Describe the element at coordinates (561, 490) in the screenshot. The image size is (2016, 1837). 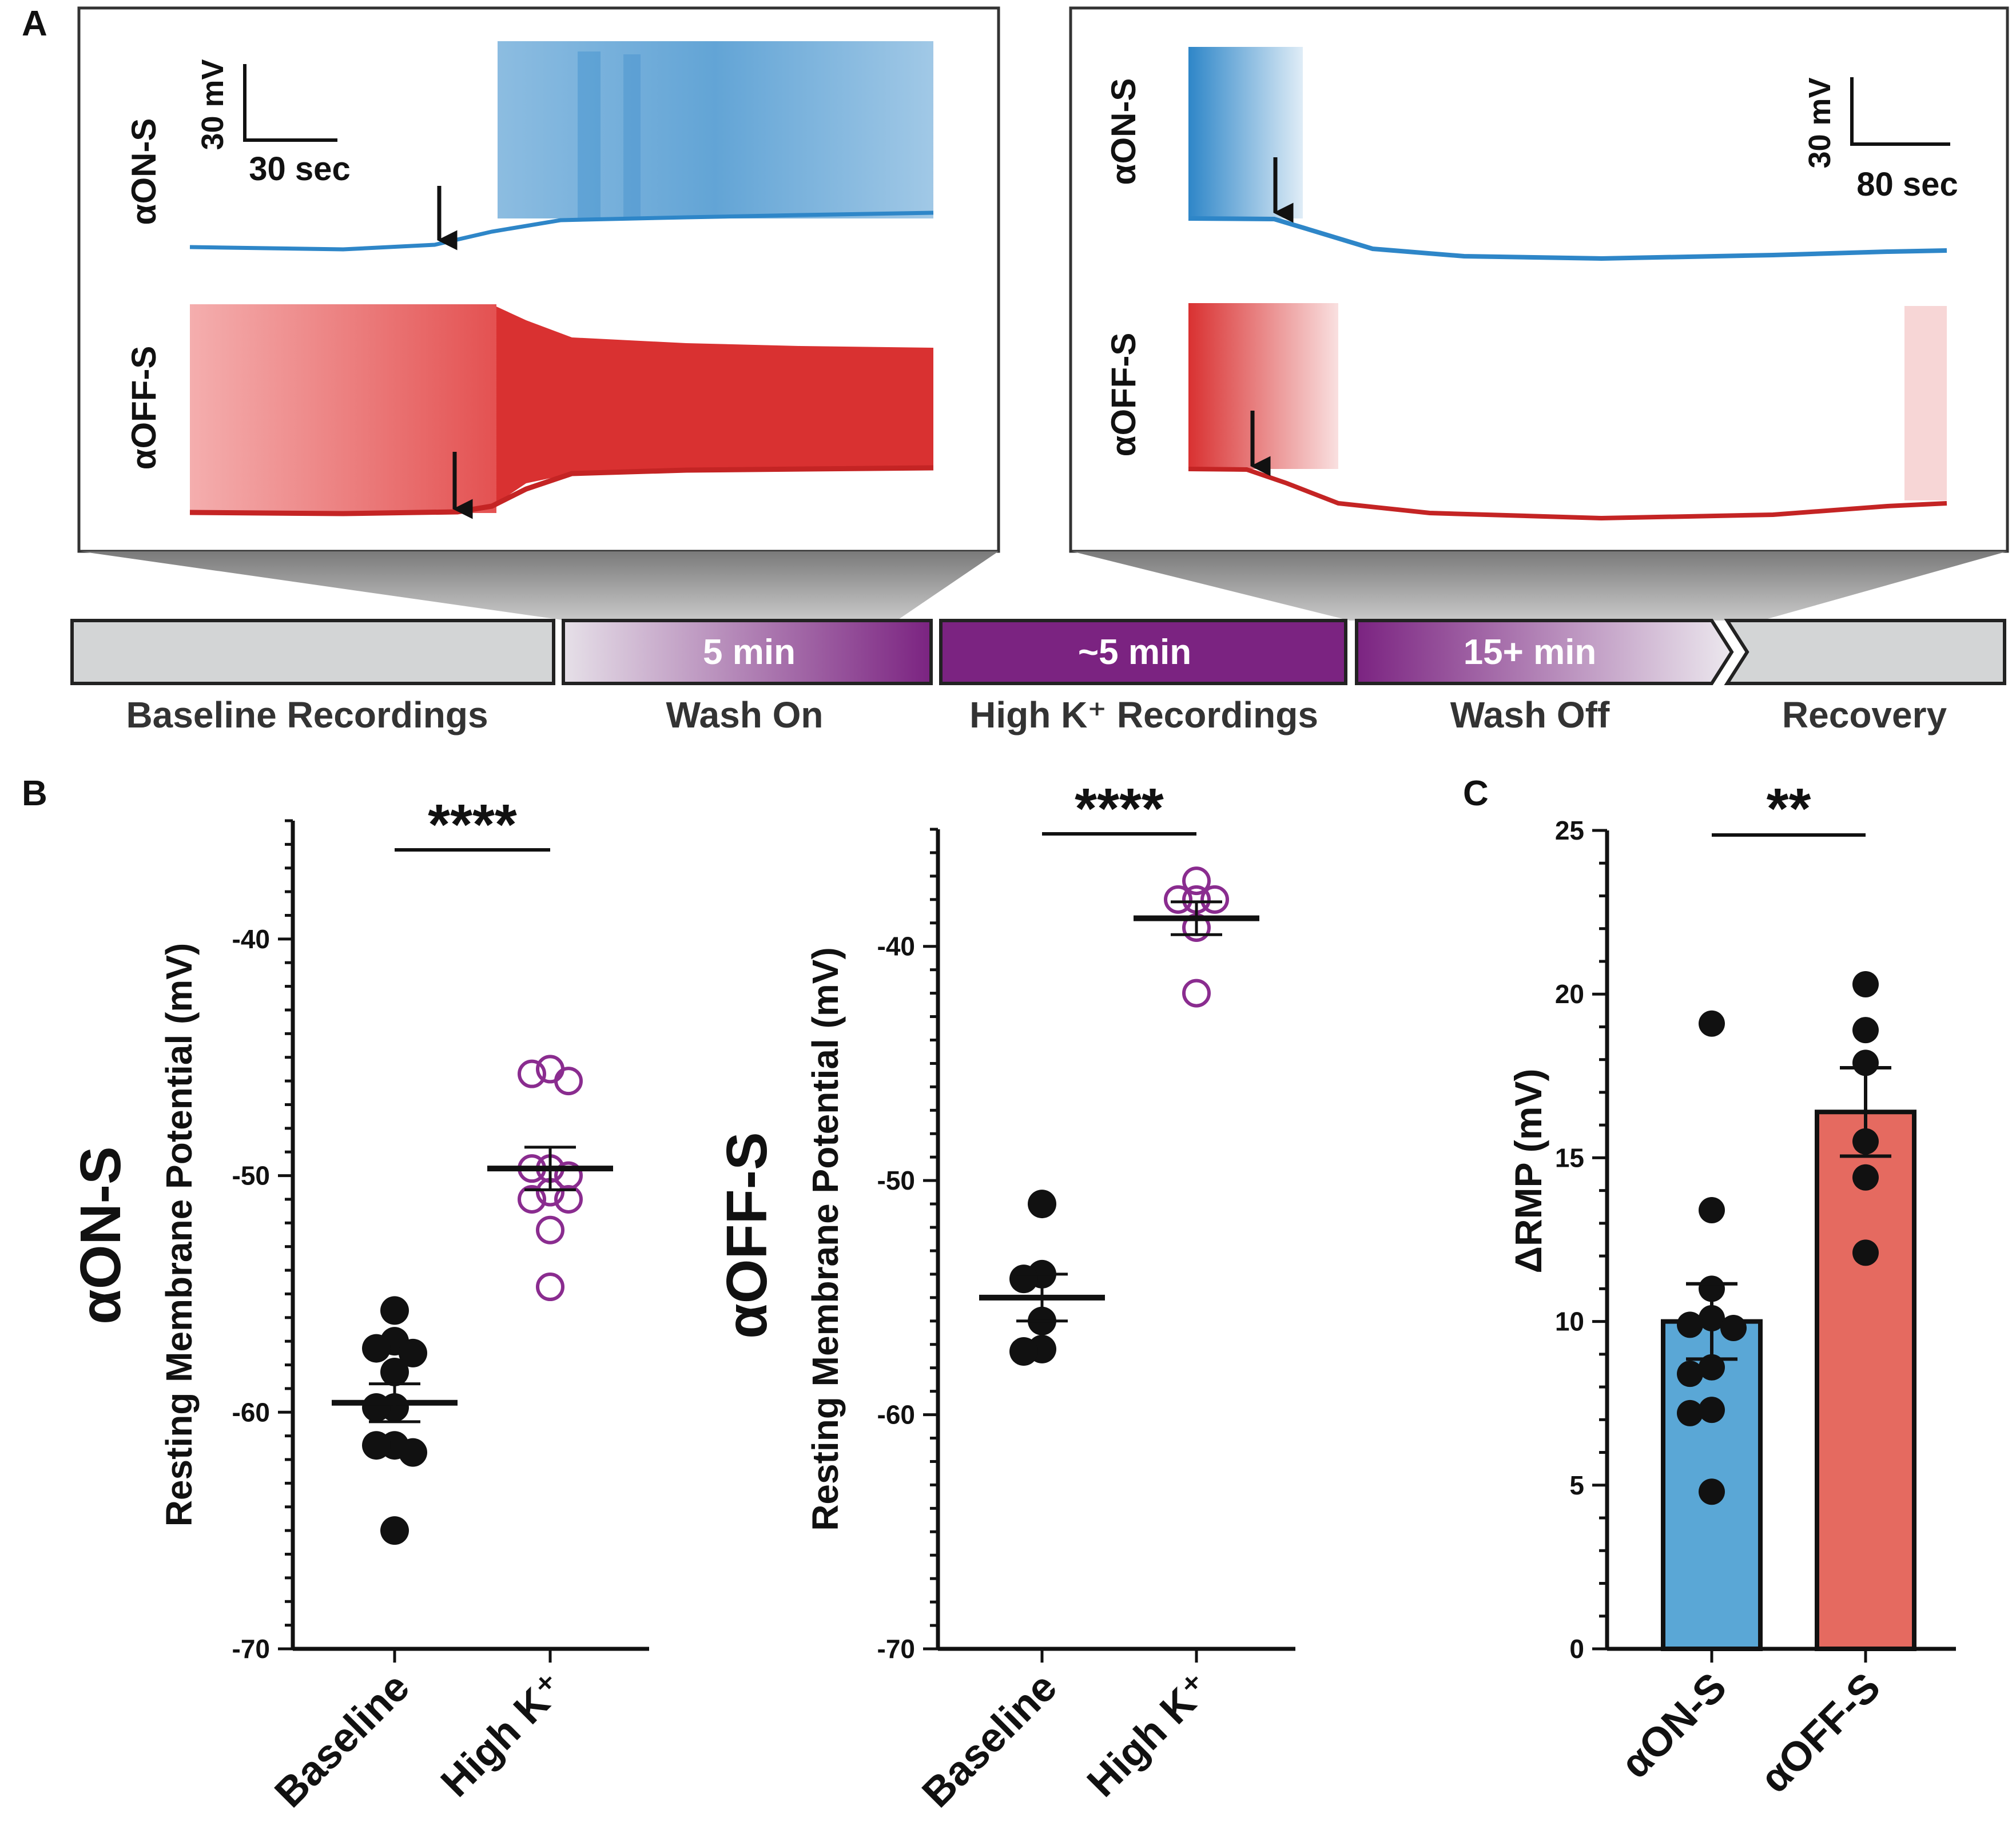
I see `trace-off-left-baseline` at that location.